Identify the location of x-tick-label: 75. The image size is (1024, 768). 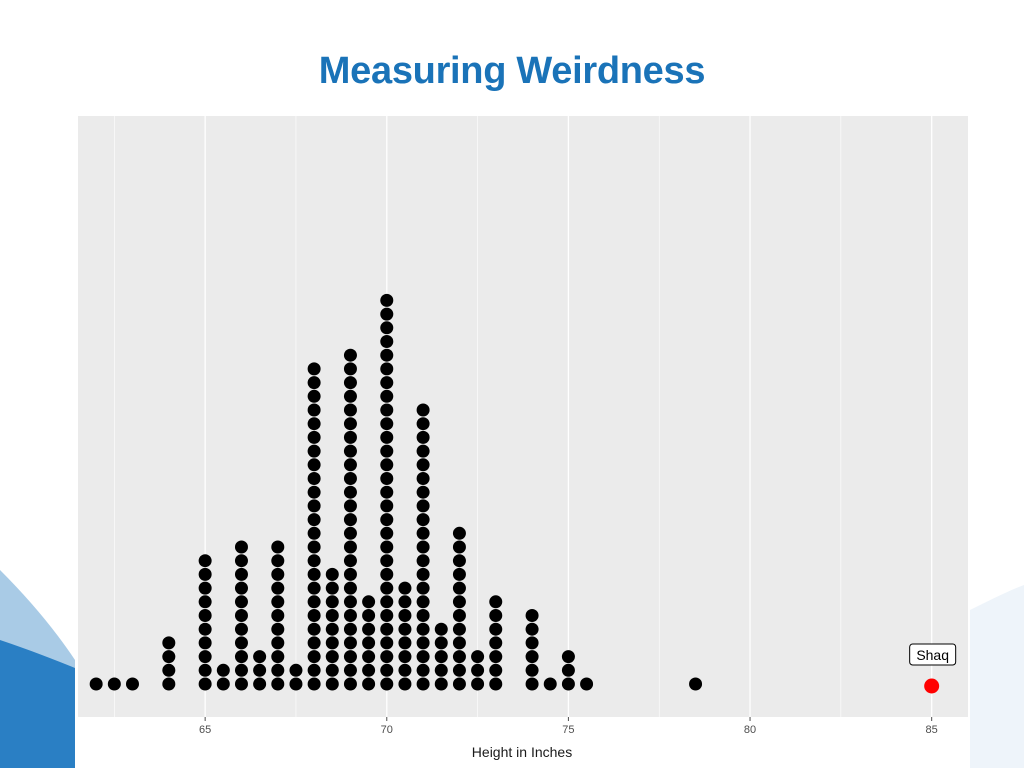
(568, 730).